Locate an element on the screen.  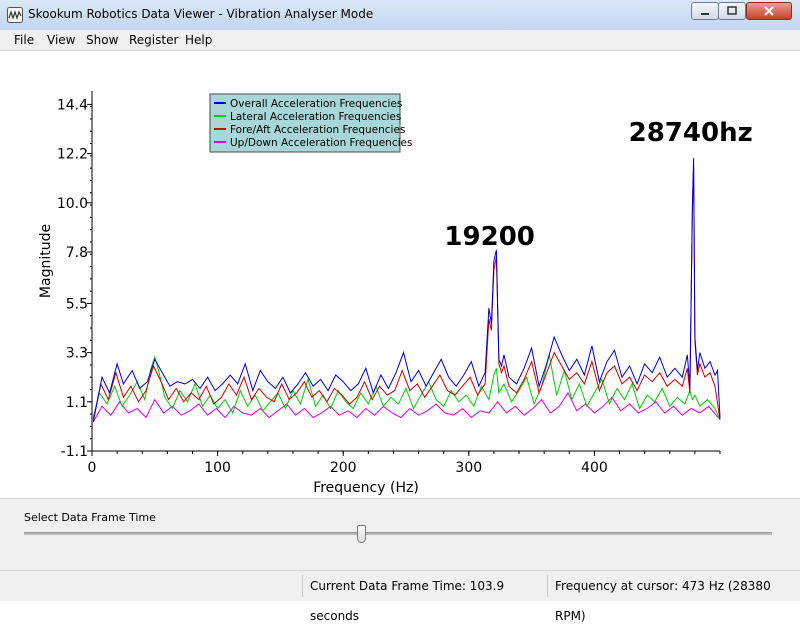
menu-bar: File View Show Register Help is located at coordinates (400, 40).